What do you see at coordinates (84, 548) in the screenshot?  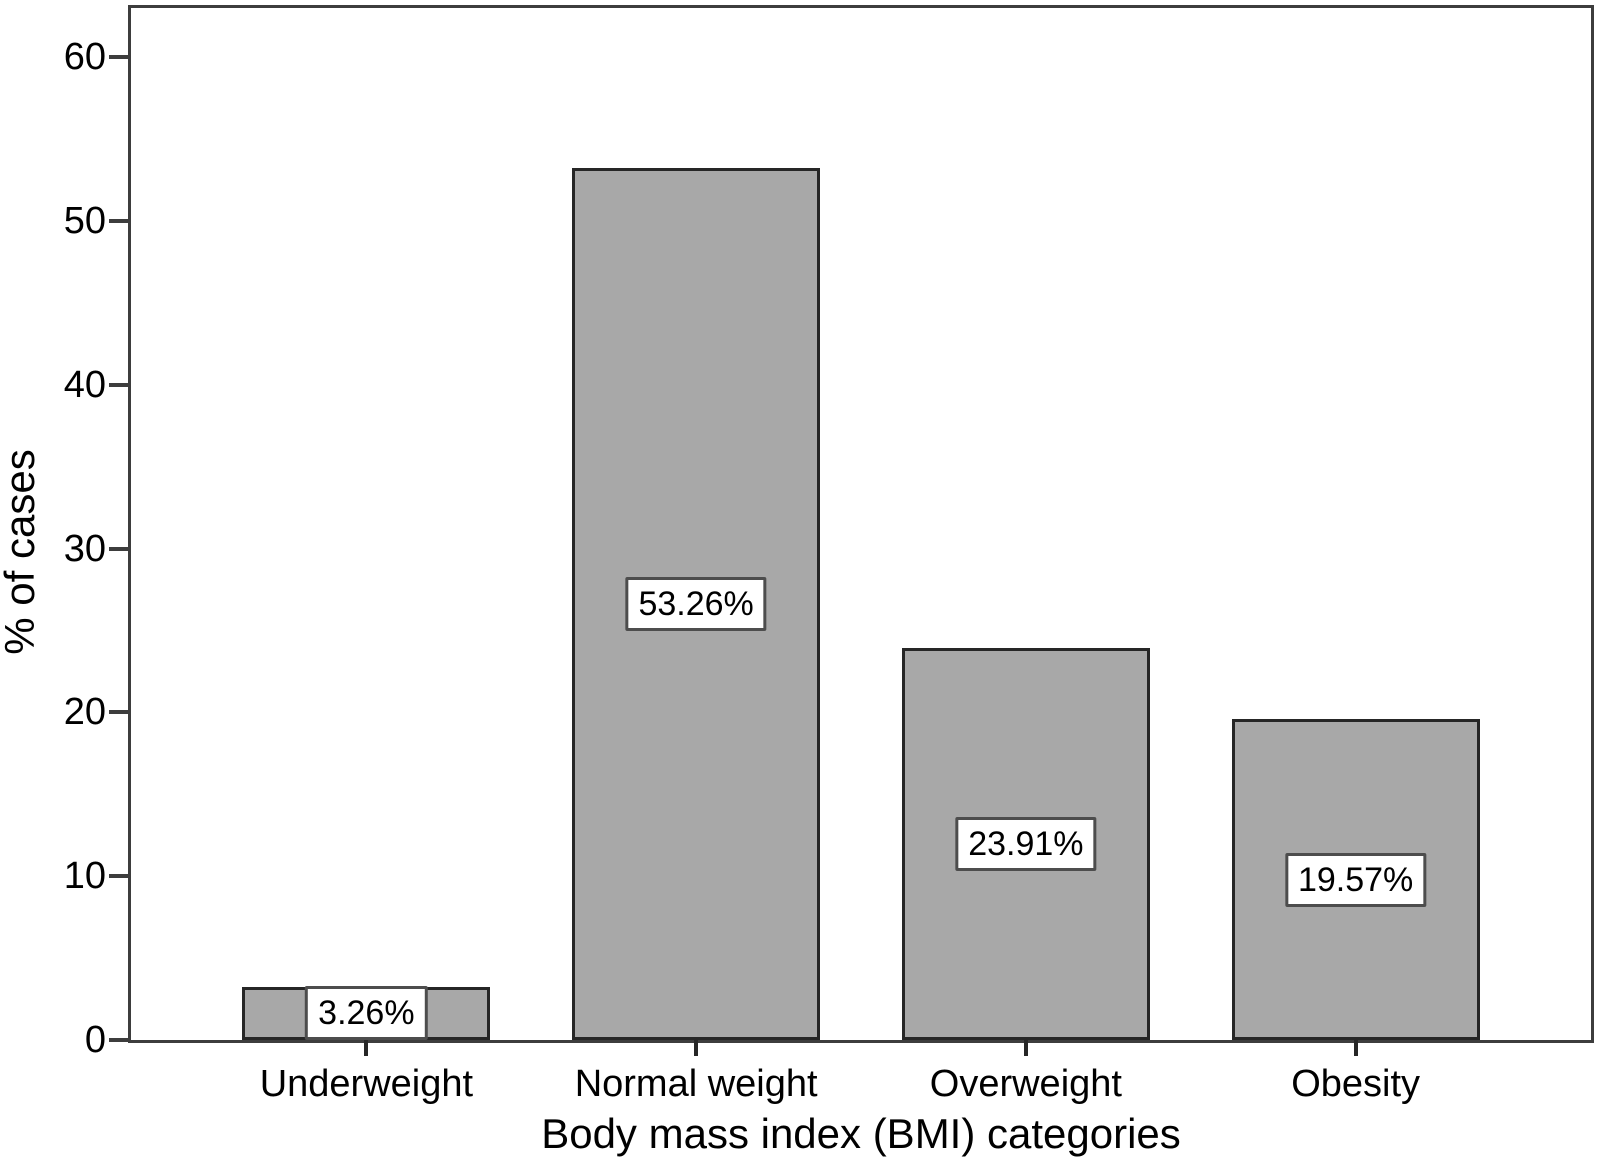 I see `y-axis-tick-label: 30` at bounding box center [84, 548].